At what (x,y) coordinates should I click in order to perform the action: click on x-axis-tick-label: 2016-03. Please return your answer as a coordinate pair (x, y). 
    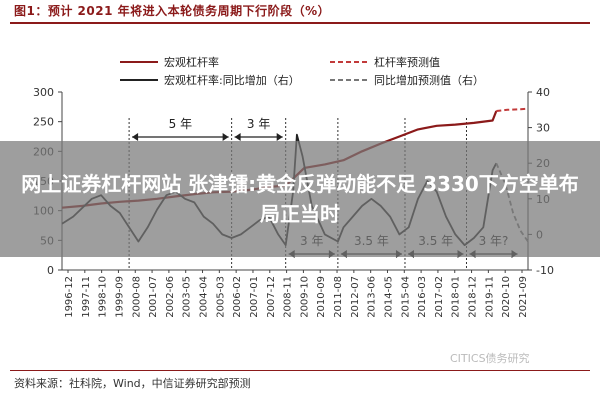
    Looking at the image, I should click on (422, 297).